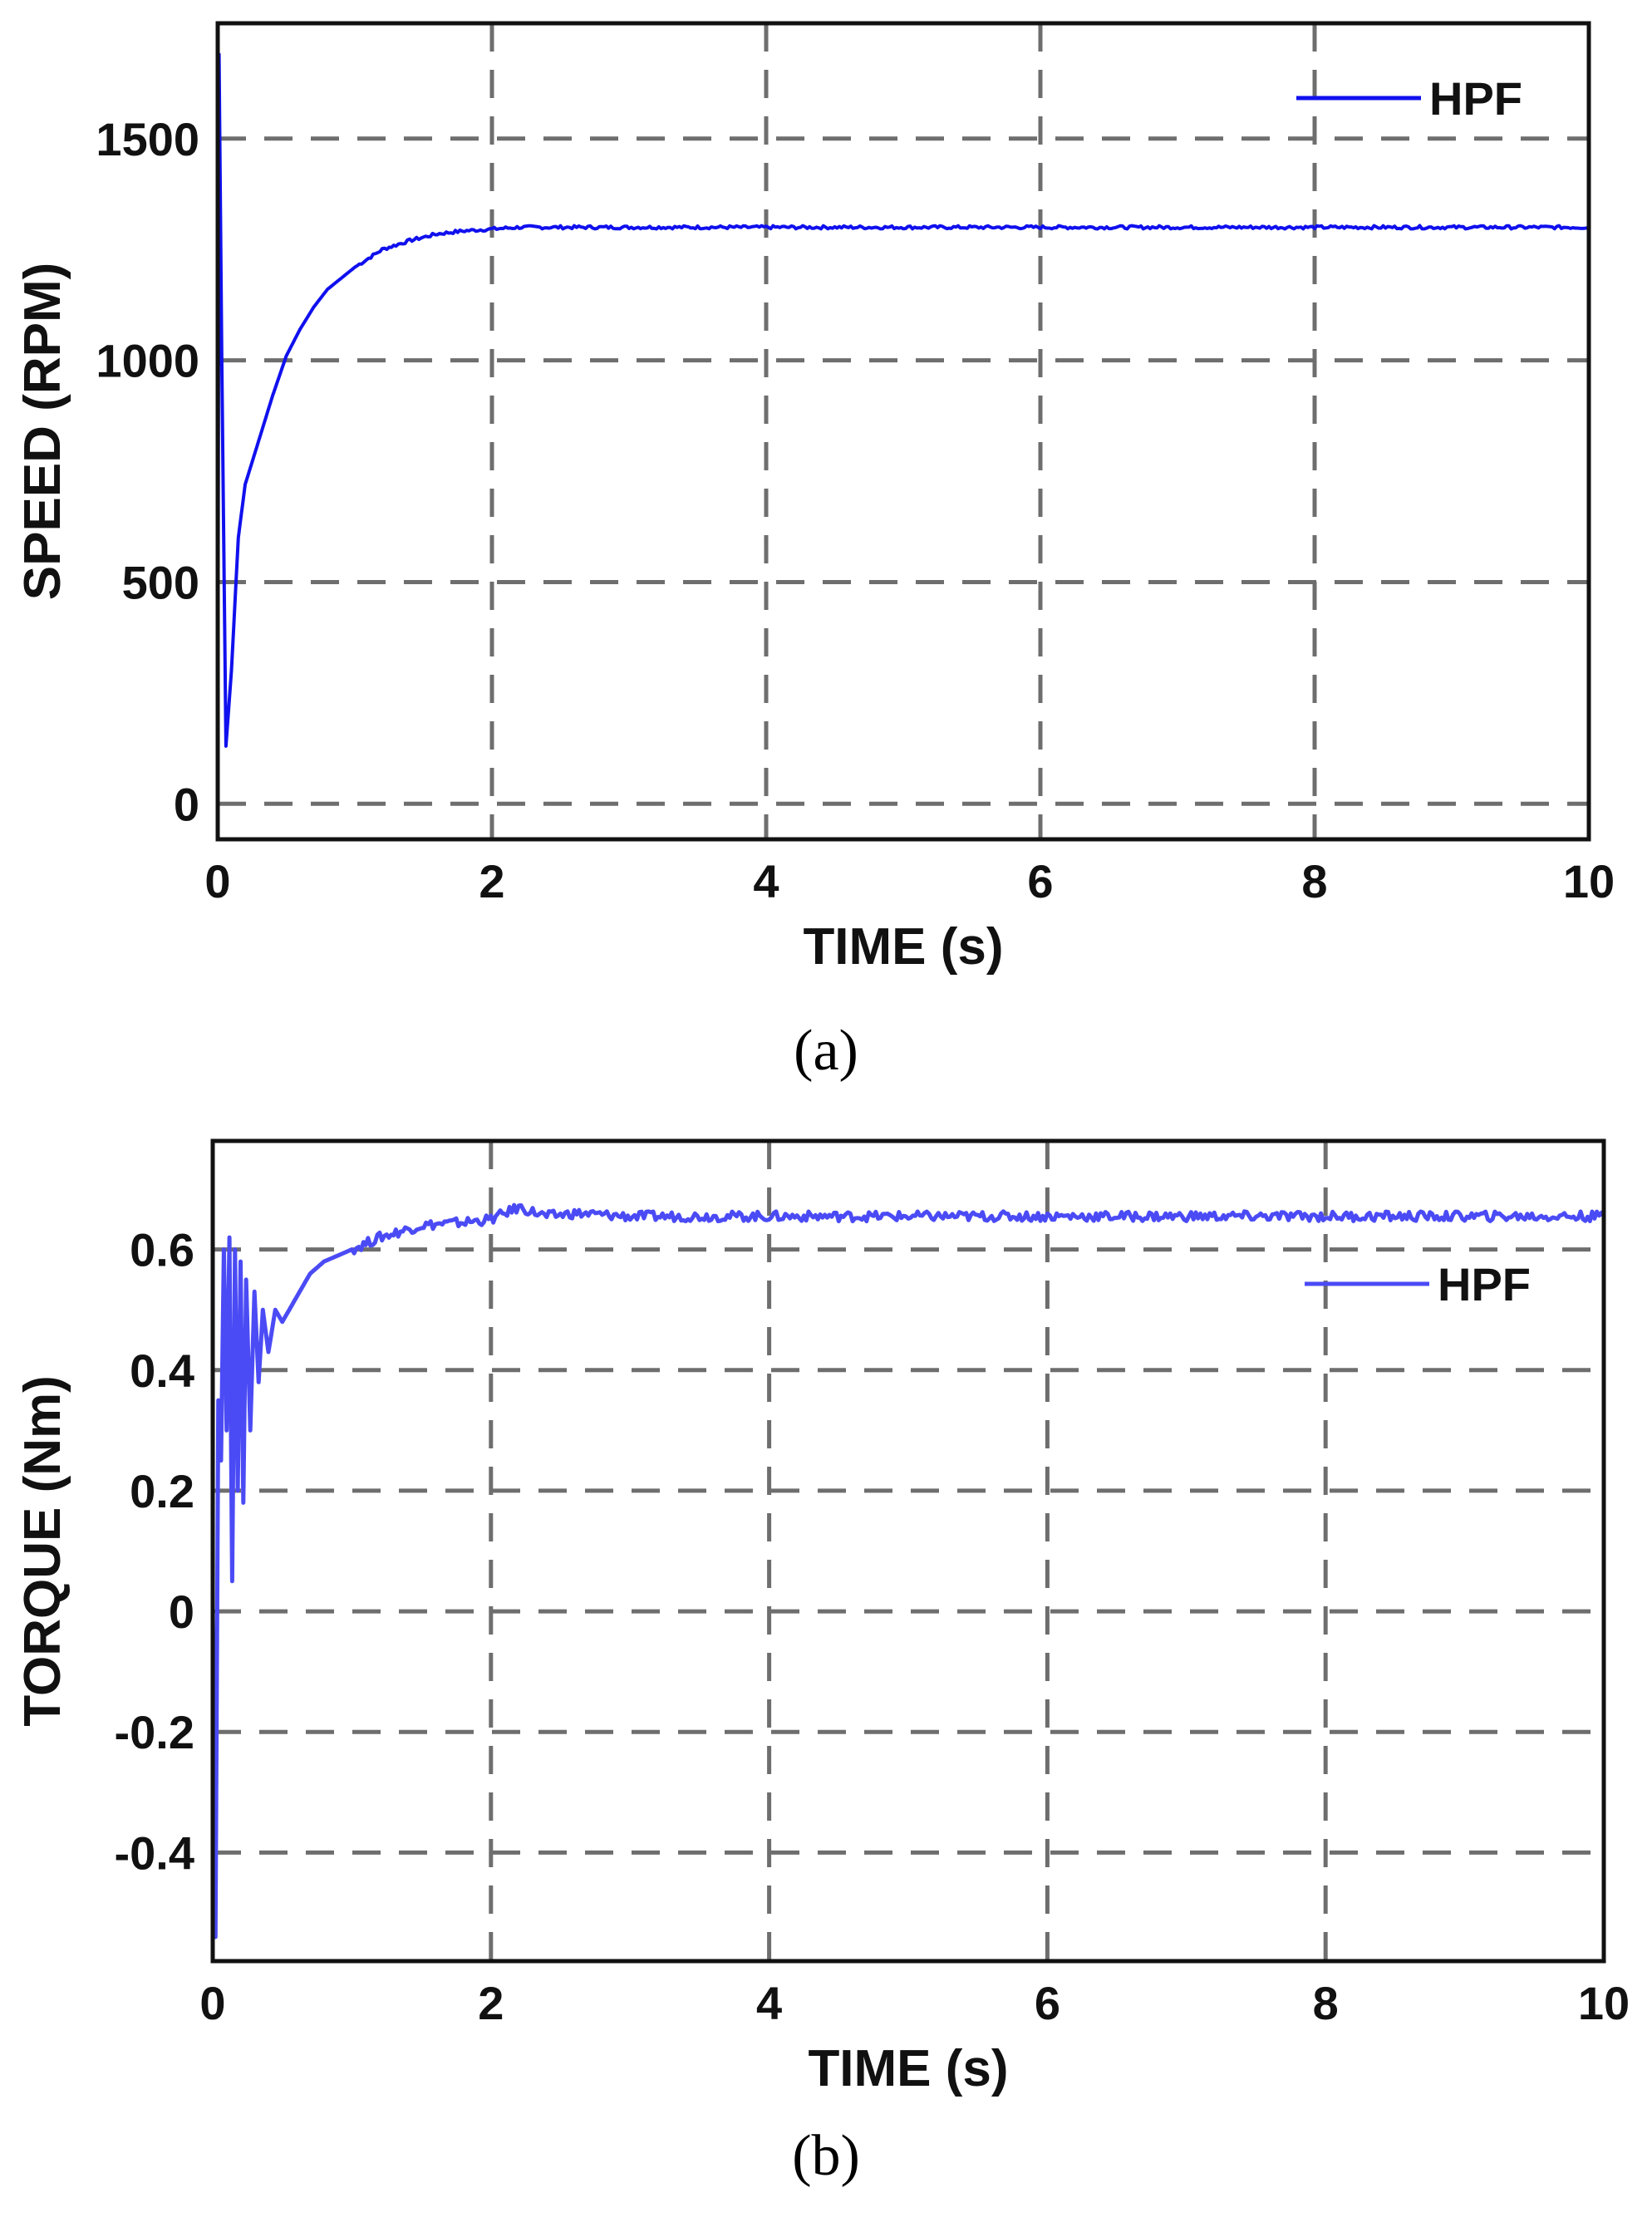 This screenshot has height=2232, width=1652. I want to click on y-tick-label: 0.2, so click(162, 1491).